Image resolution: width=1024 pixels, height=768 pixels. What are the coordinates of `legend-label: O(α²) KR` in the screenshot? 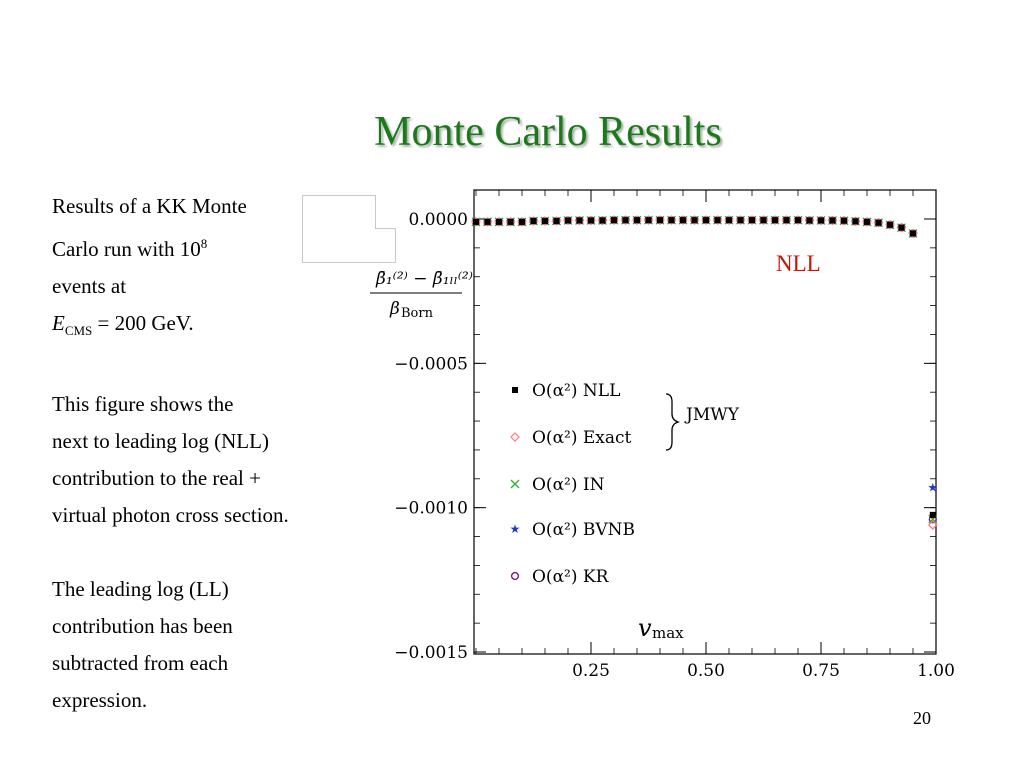 It's located at (571, 577).